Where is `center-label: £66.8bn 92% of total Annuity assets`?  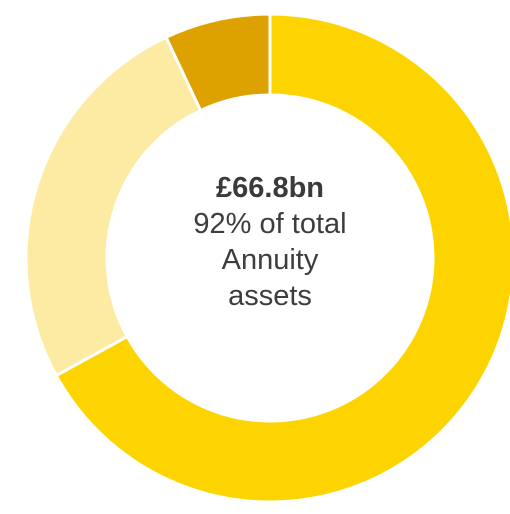
center-label: £66.8bn 92% of total Annuity assets is located at coordinates (270, 242).